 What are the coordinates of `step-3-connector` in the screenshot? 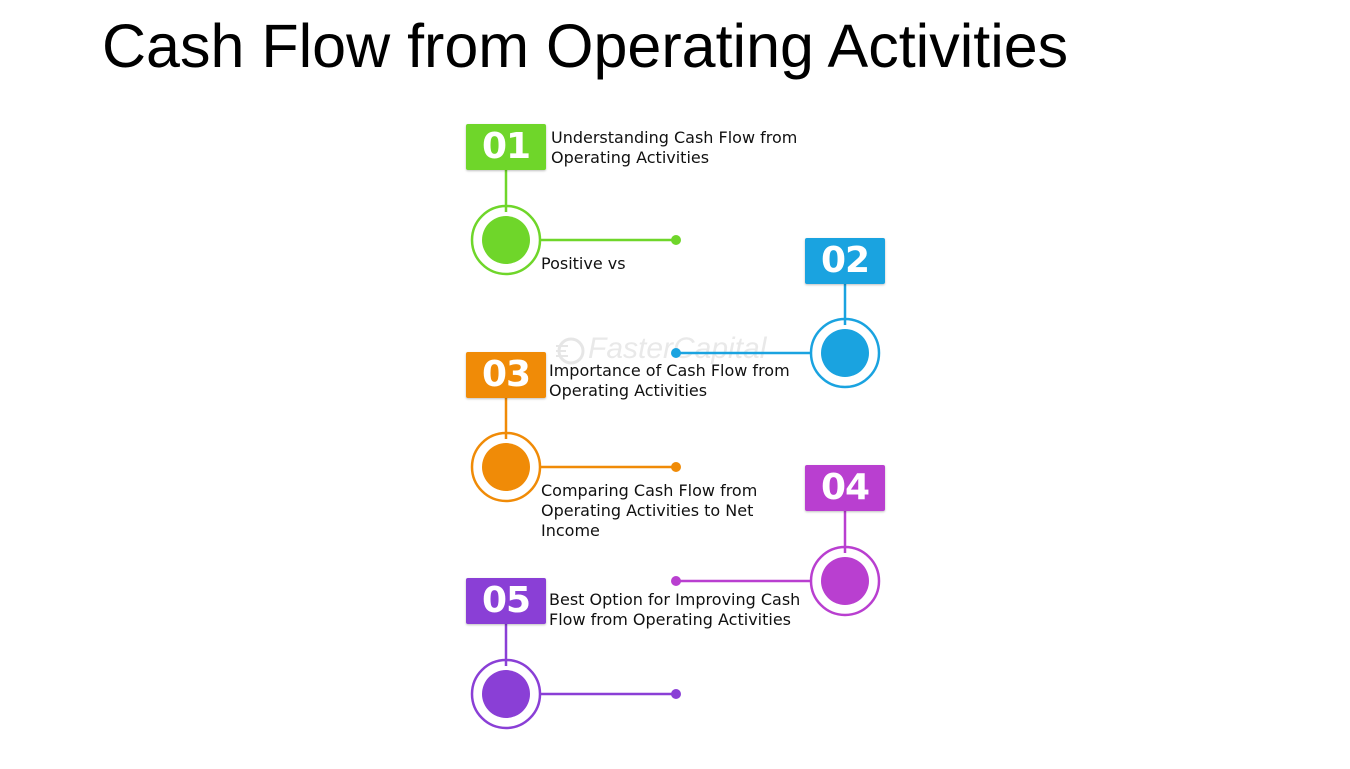 It's located at (575, 450).